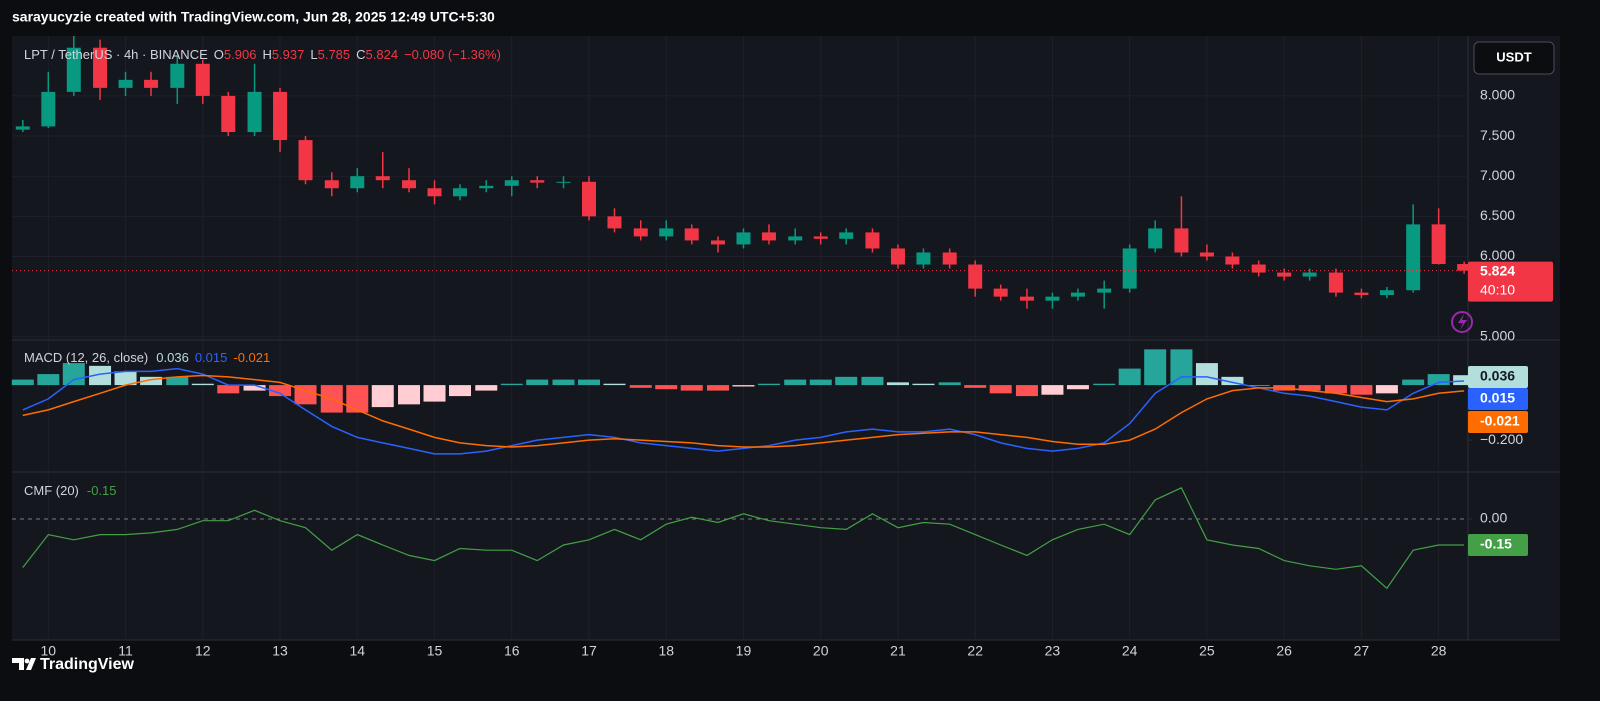  Describe the element at coordinates (357, 651) in the screenshot. I see `x-tick-label: 14` at that location.